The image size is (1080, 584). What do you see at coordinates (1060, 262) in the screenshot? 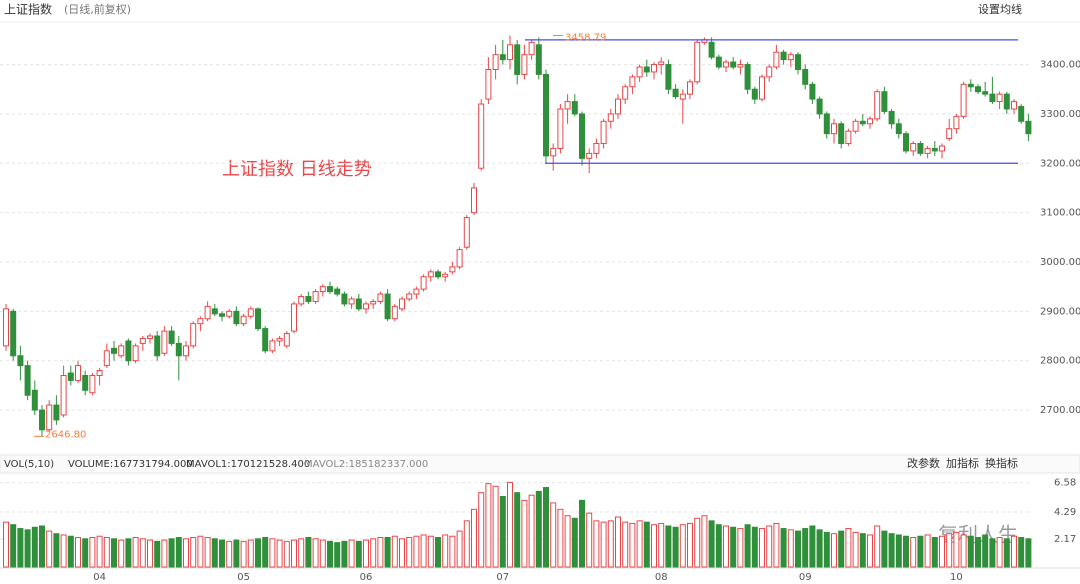
I see `y-tick-label: 3000.00` at bounding box center [1060, 262].